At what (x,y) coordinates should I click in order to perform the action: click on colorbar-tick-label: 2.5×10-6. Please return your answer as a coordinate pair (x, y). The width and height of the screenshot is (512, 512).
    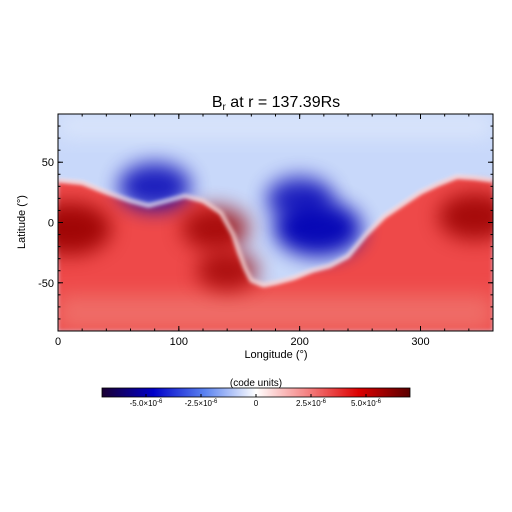
    Looking at the image, I should click on (311, 403).